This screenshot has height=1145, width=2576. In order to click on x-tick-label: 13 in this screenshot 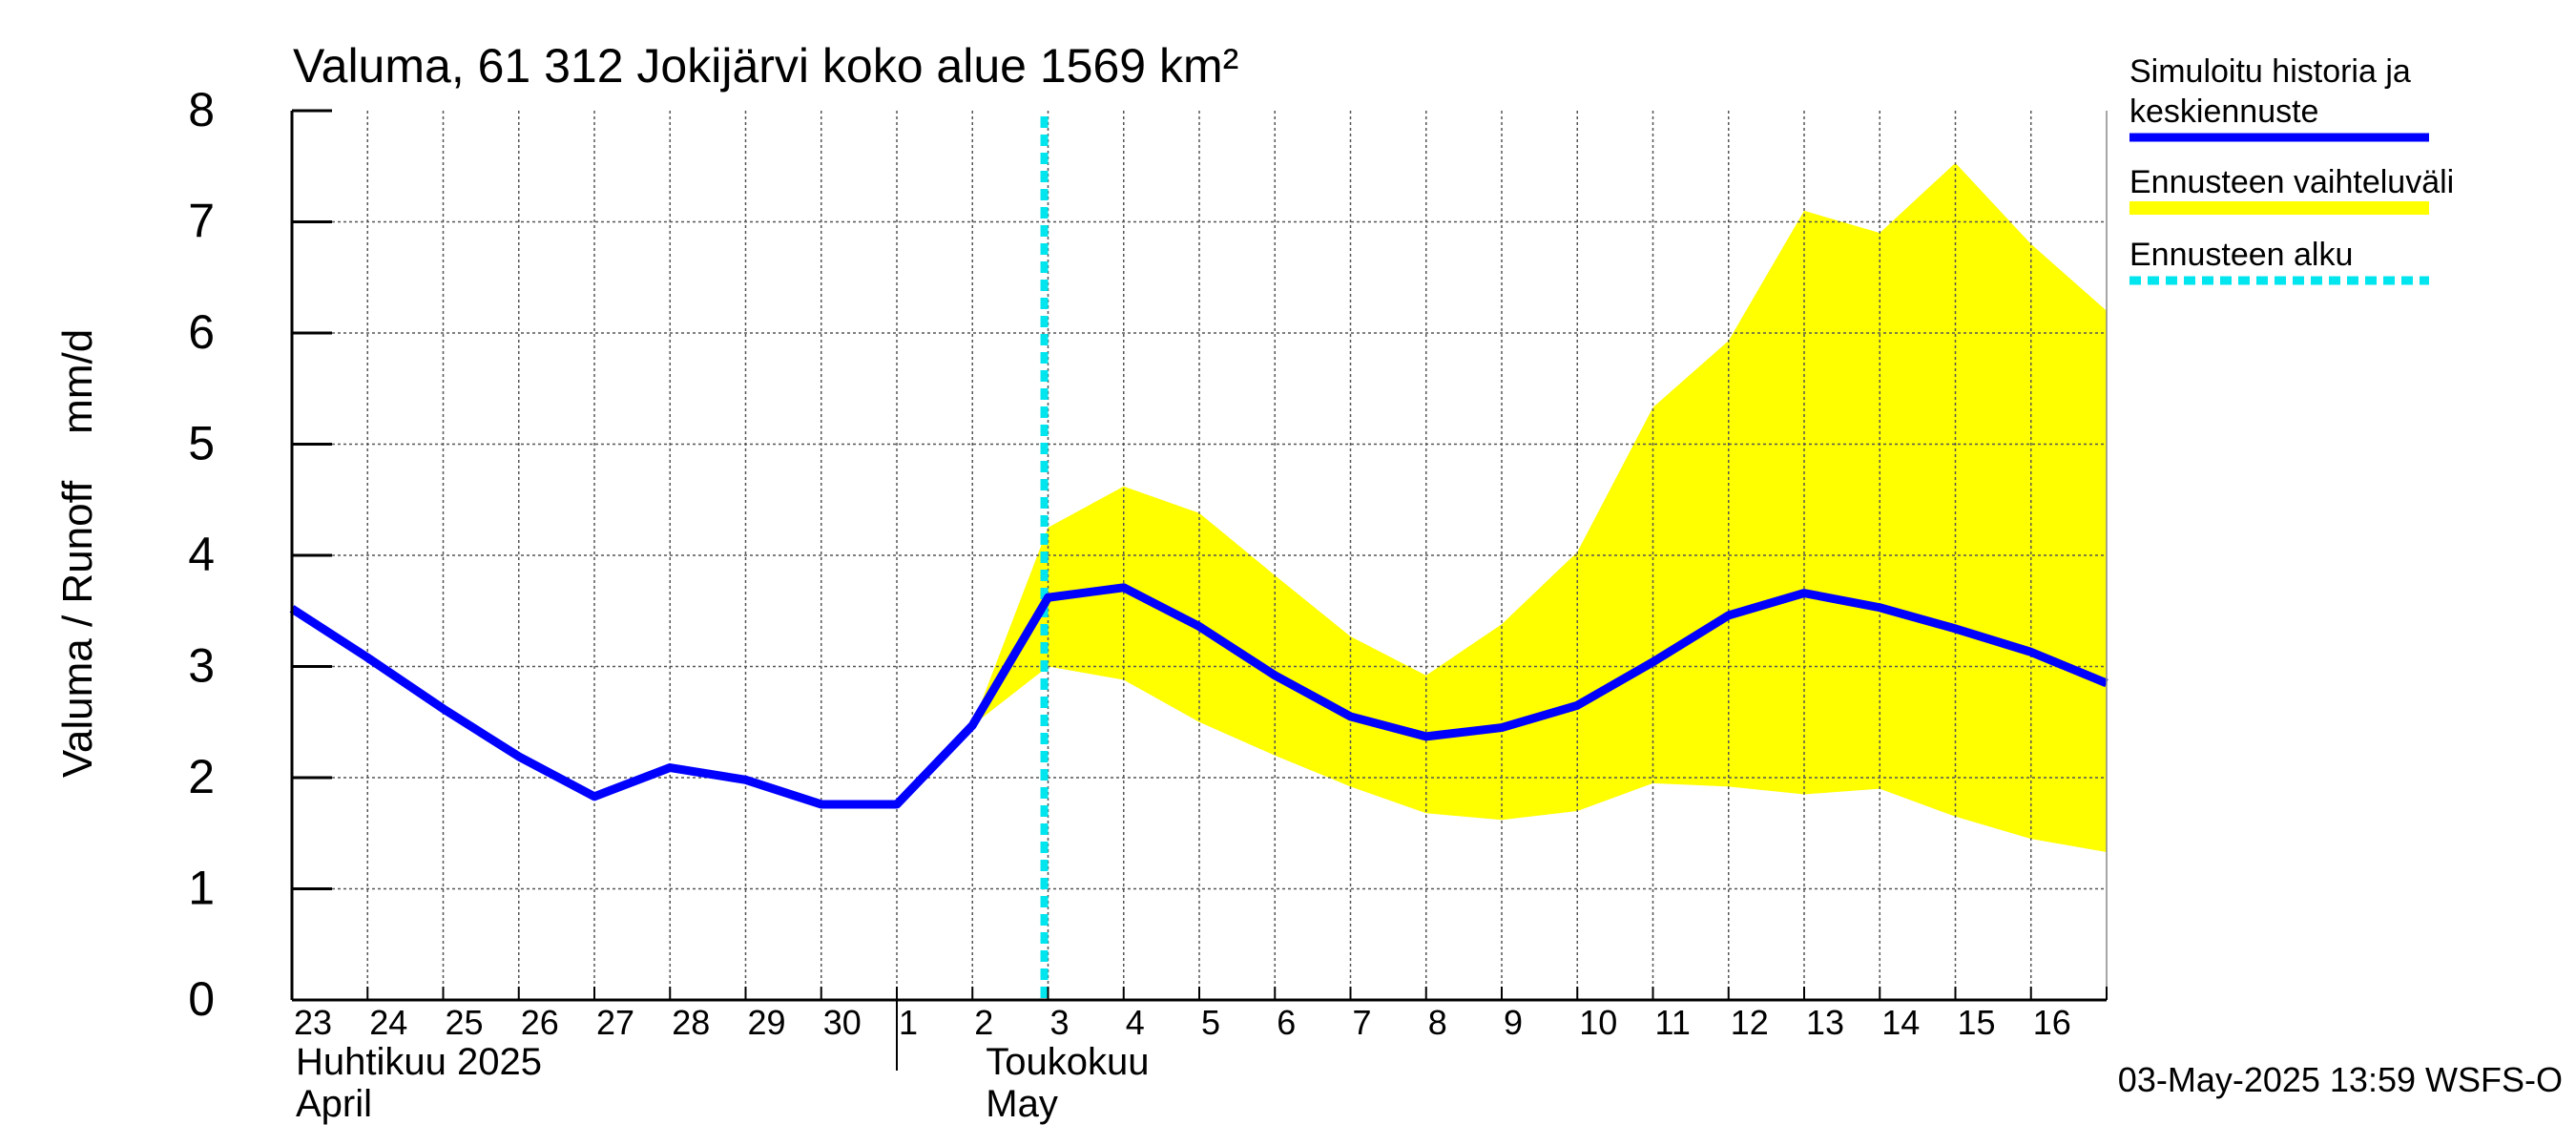, I will do `click(1825, 1022)`.